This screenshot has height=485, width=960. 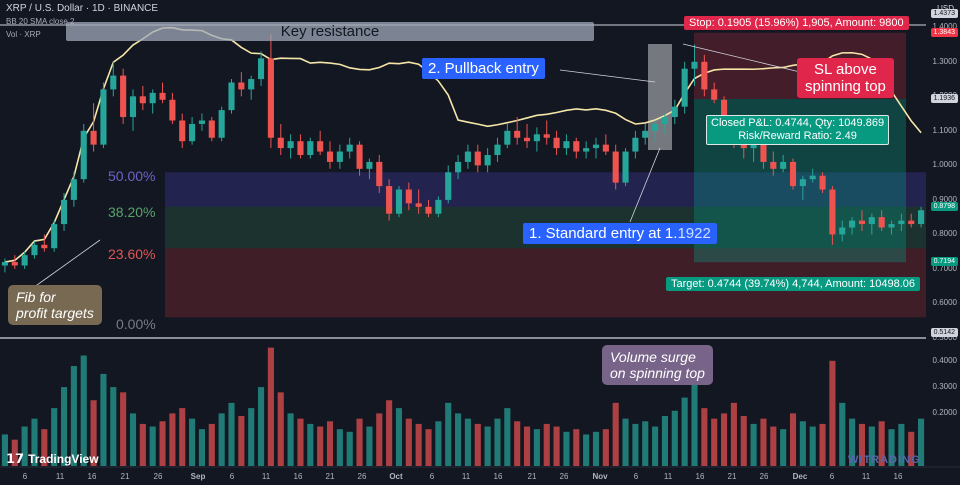 I want to click on price-tick: 0.8000, so click(x=944, y=234).